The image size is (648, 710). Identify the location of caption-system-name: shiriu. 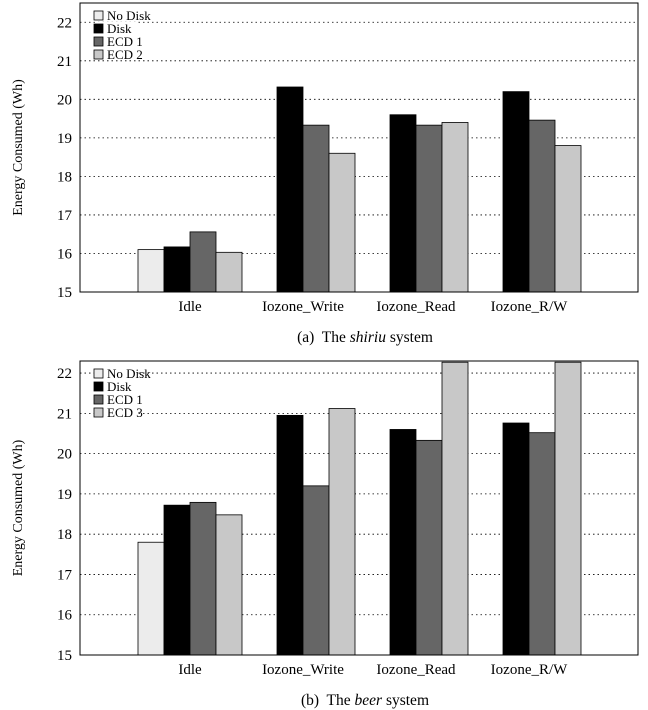
(368, 337).